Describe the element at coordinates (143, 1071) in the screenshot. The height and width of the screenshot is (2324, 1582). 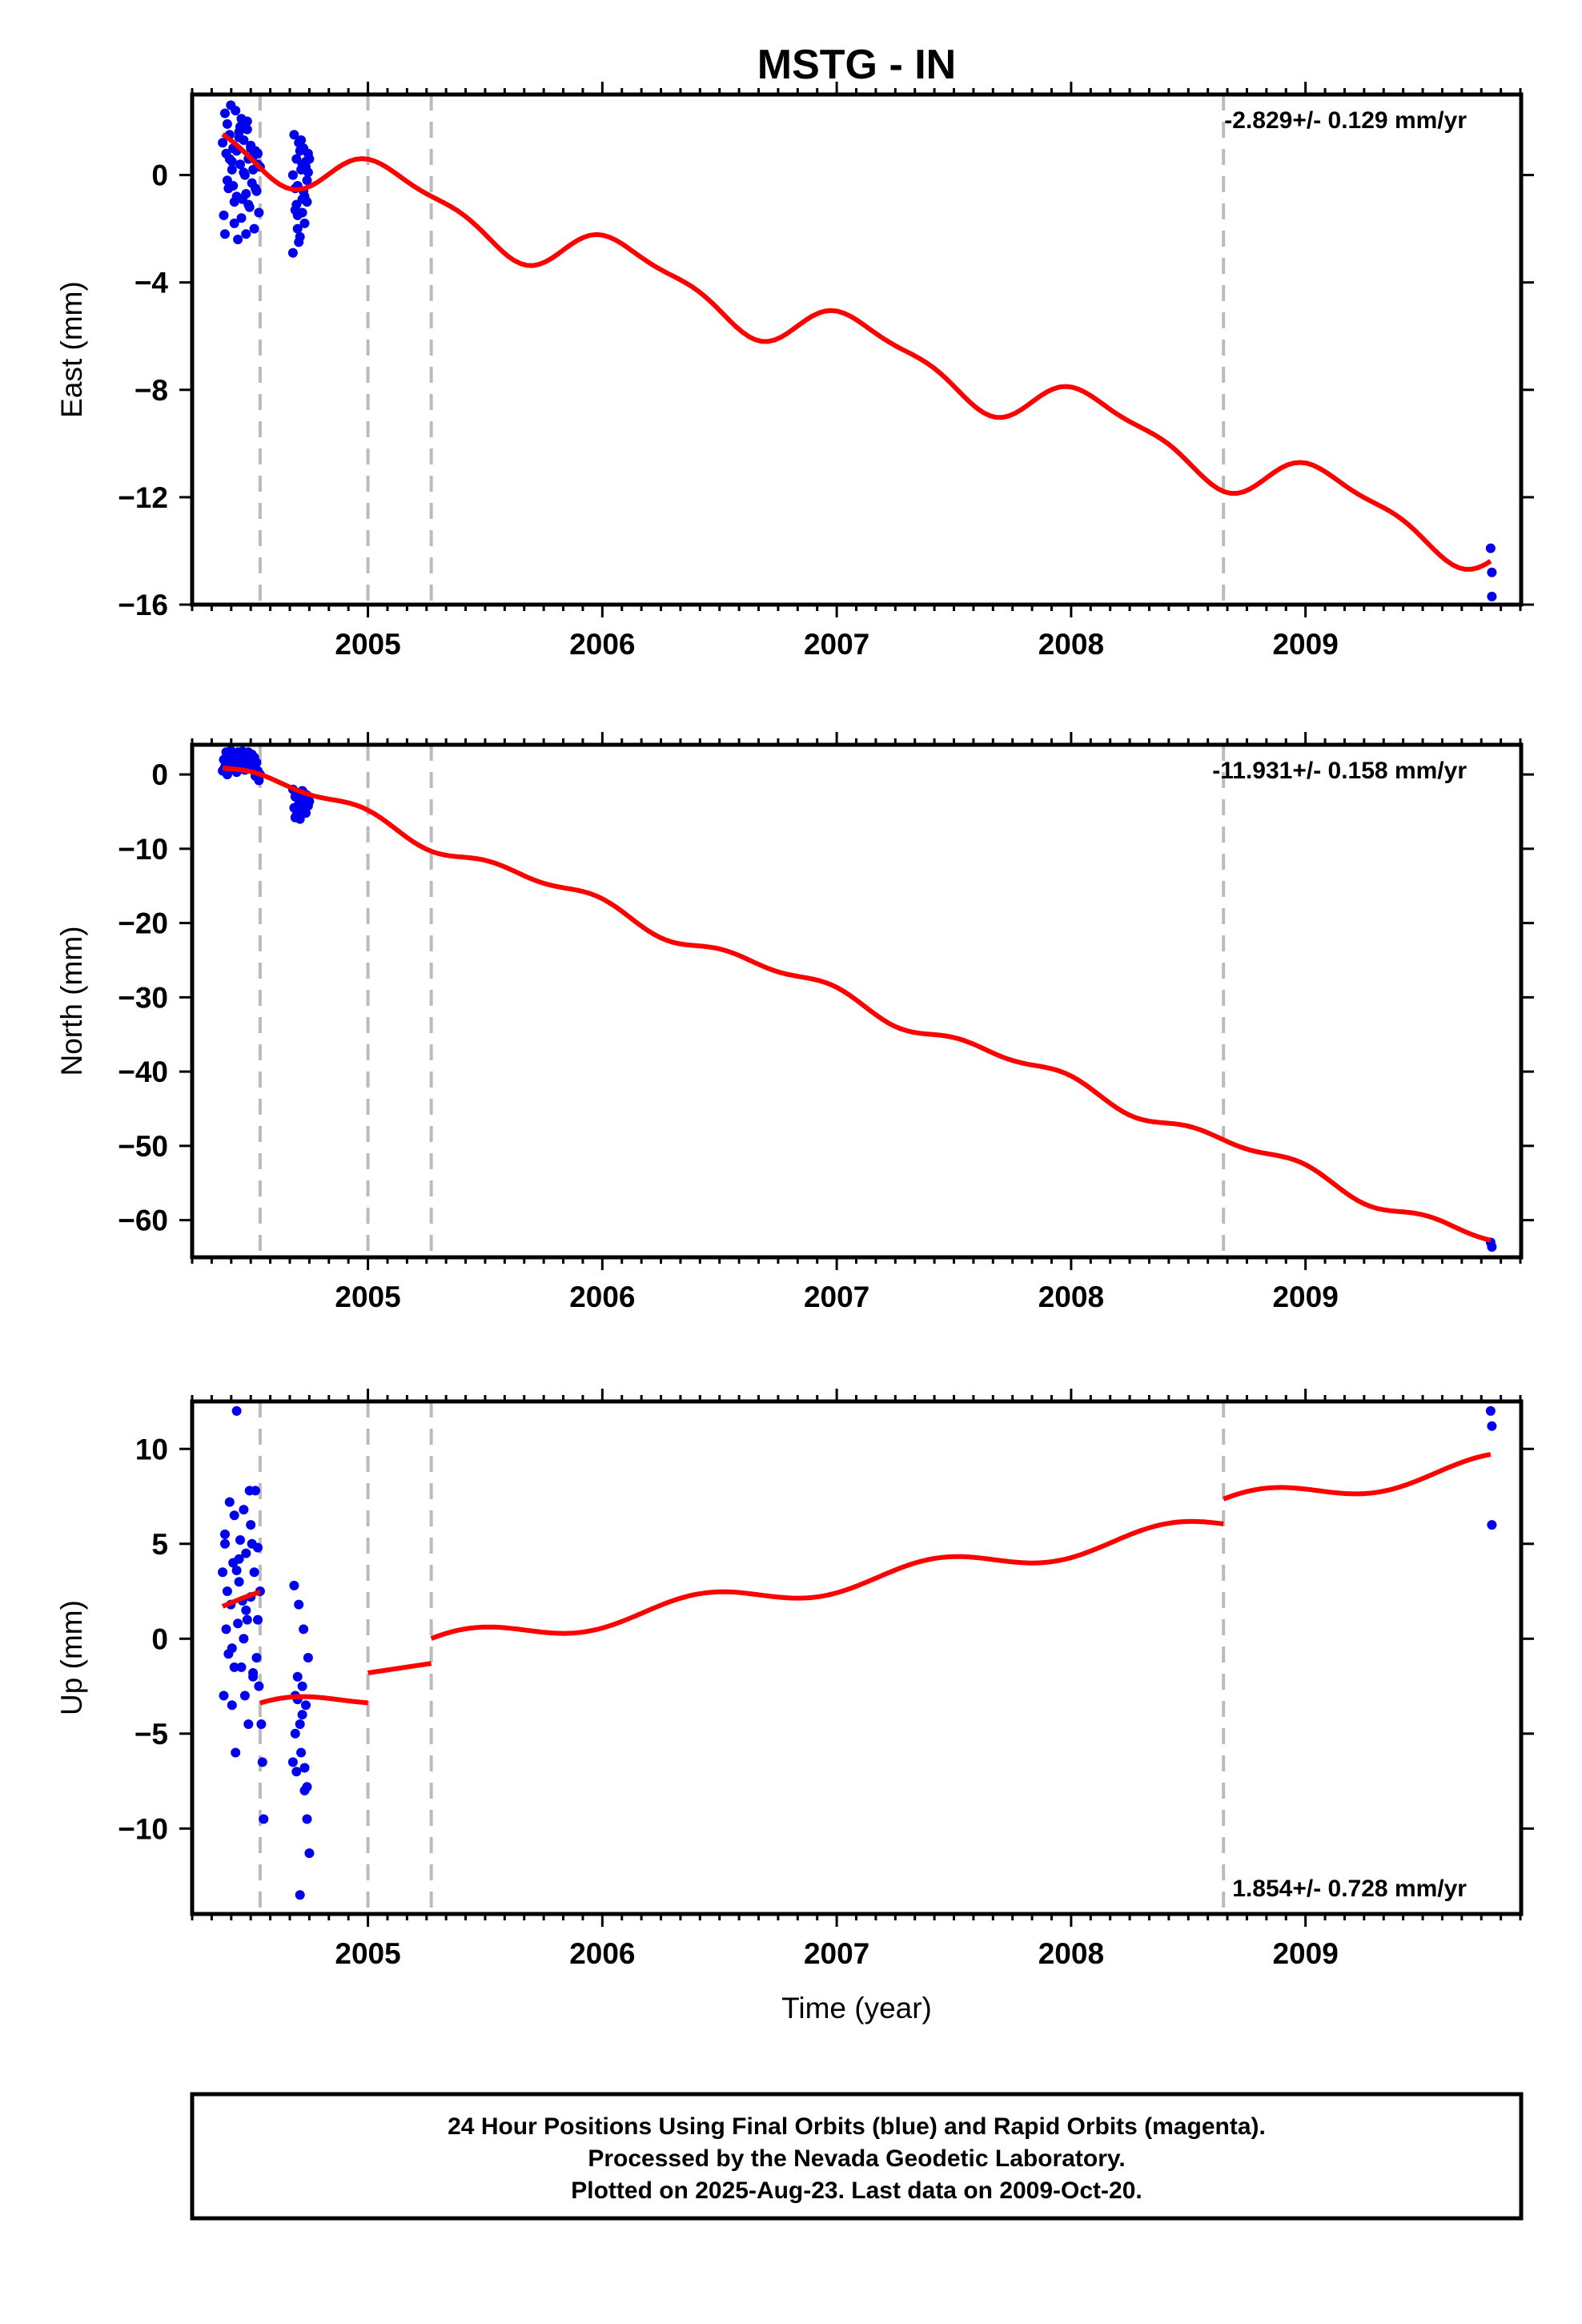
I see `y-tick-label: −40` at that location.